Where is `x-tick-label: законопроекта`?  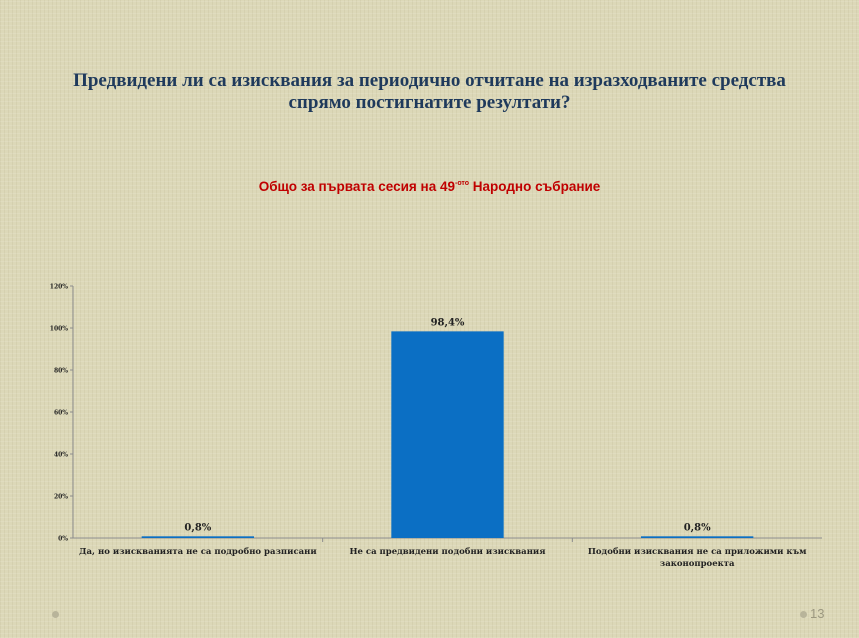
x-tick-label: законопроекта is located at coordinates (697, 564).